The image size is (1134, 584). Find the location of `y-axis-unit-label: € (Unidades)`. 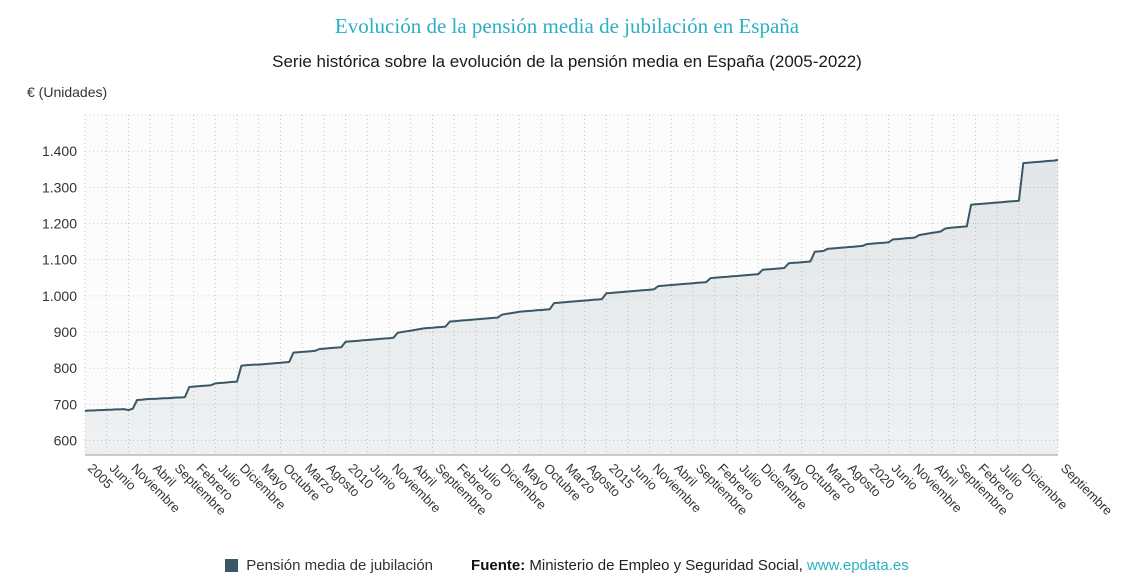

y-axis-unit-label: € (Unidades) is located at coordinates (67, 92).